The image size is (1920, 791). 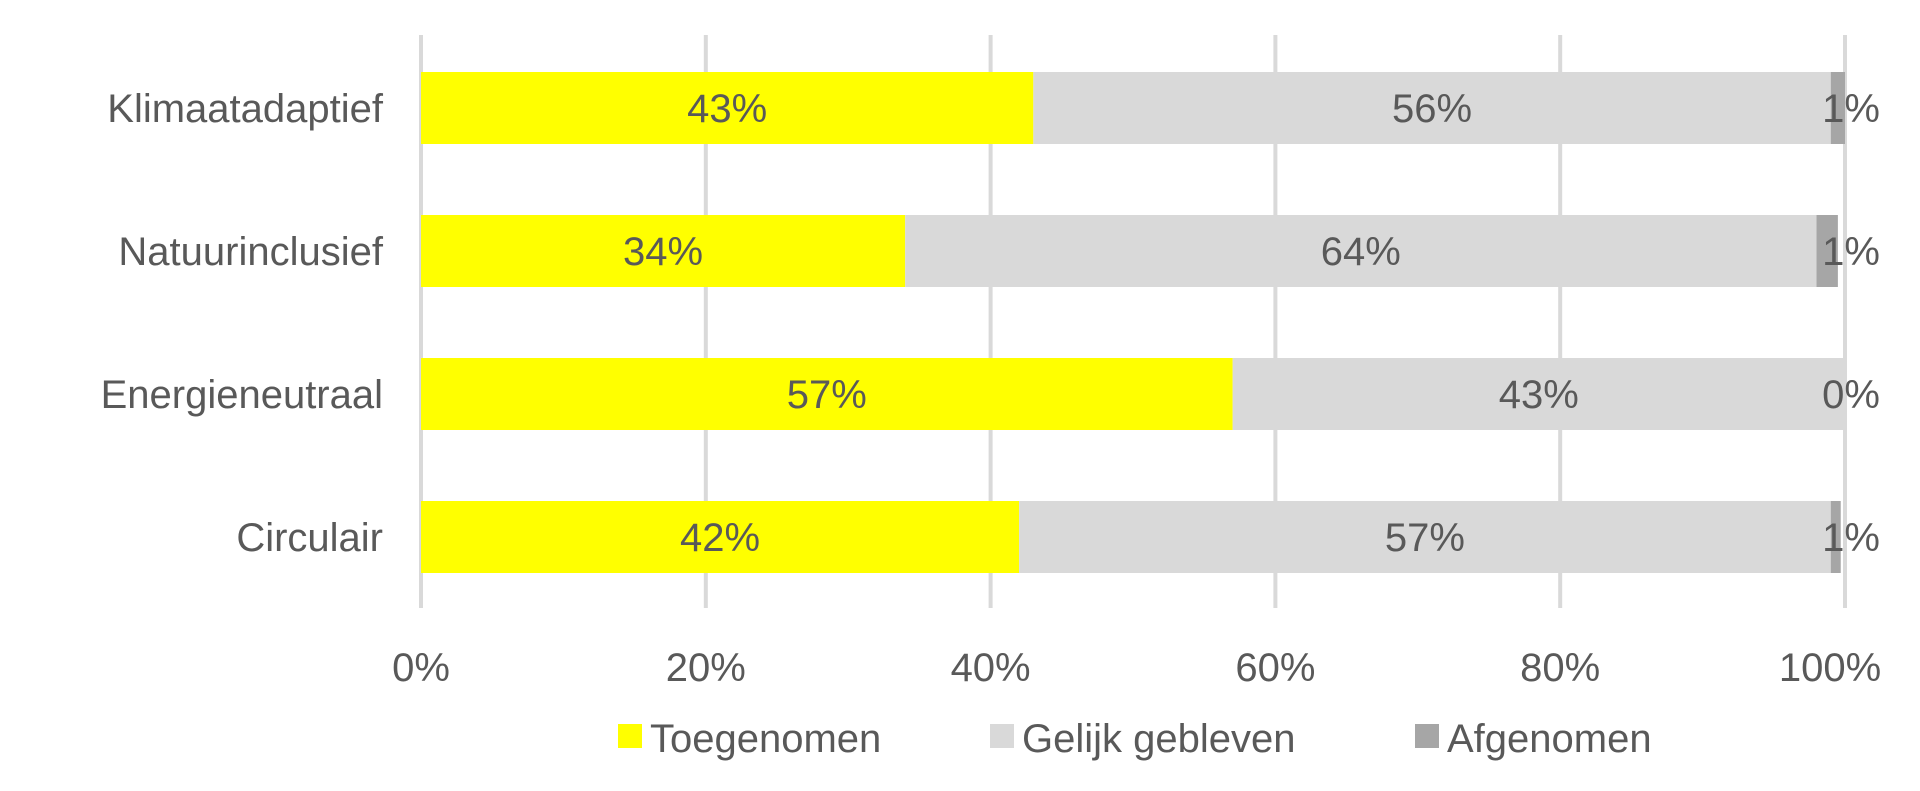 What do you see at coordinates (1275, 668) in the screenshot?
I see `x-tick-label: 60%` at bounding box center [1275, 668].